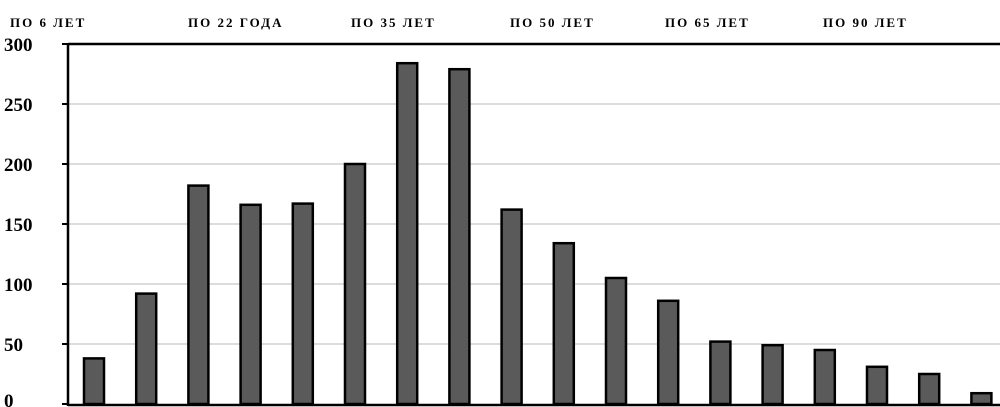  I want to click on y-tick-labels: 0 50 100 150 200 250 300, so click(18, 221).